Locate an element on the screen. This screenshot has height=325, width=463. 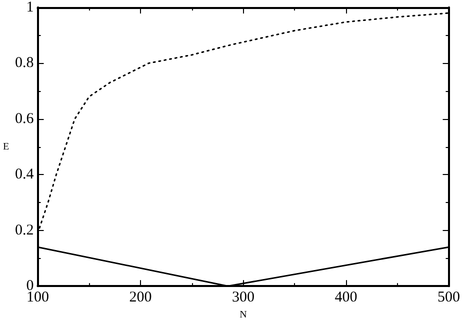
y-tick-label: 1 is located at coordinates (30, 8).